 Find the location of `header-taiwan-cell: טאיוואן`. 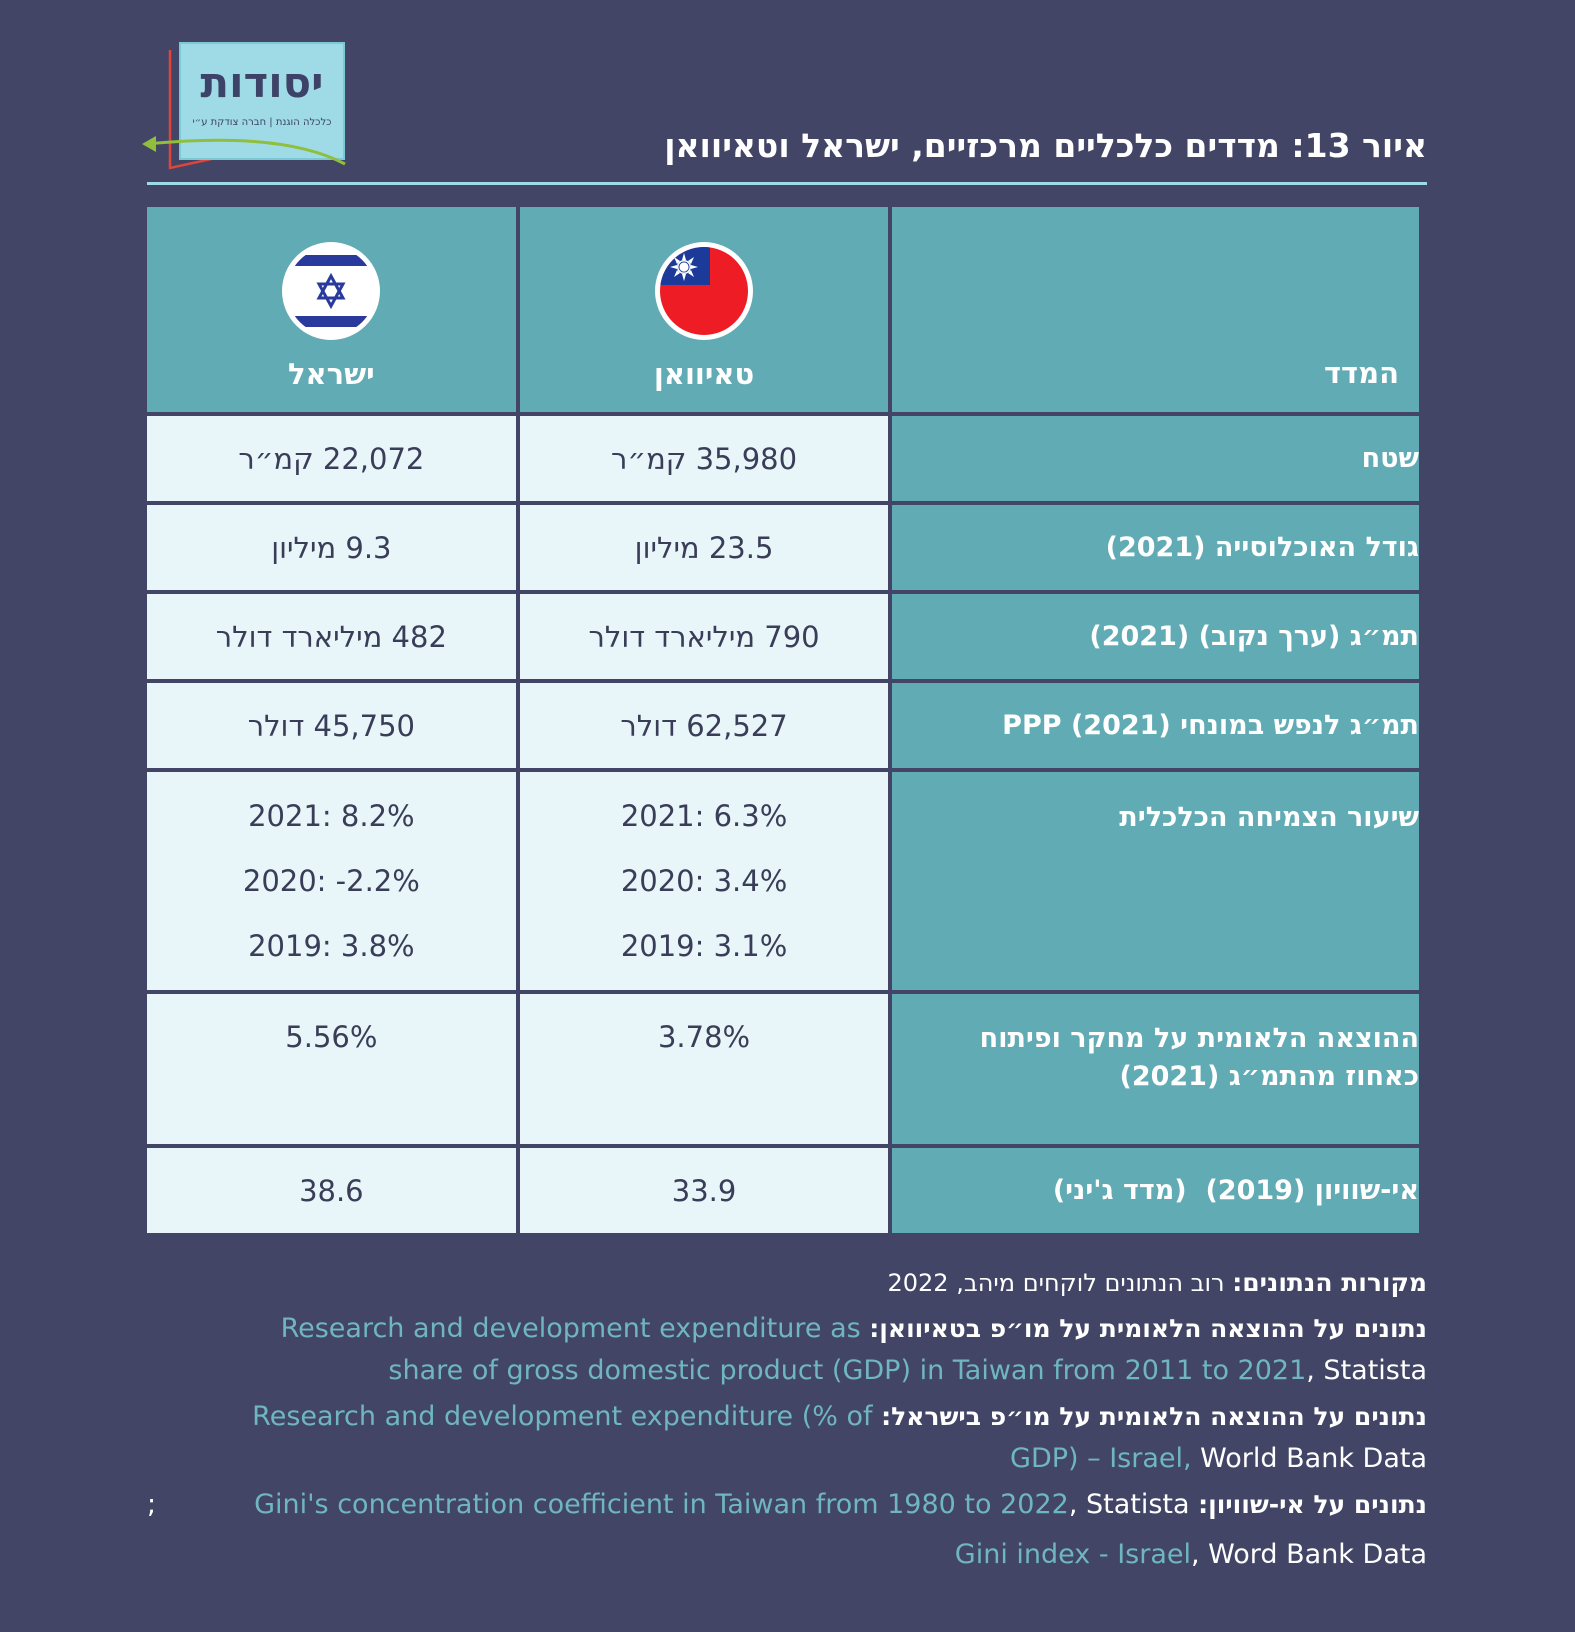

header-taiwan-cell: טאיוואן is located at coordinates (704, 309).